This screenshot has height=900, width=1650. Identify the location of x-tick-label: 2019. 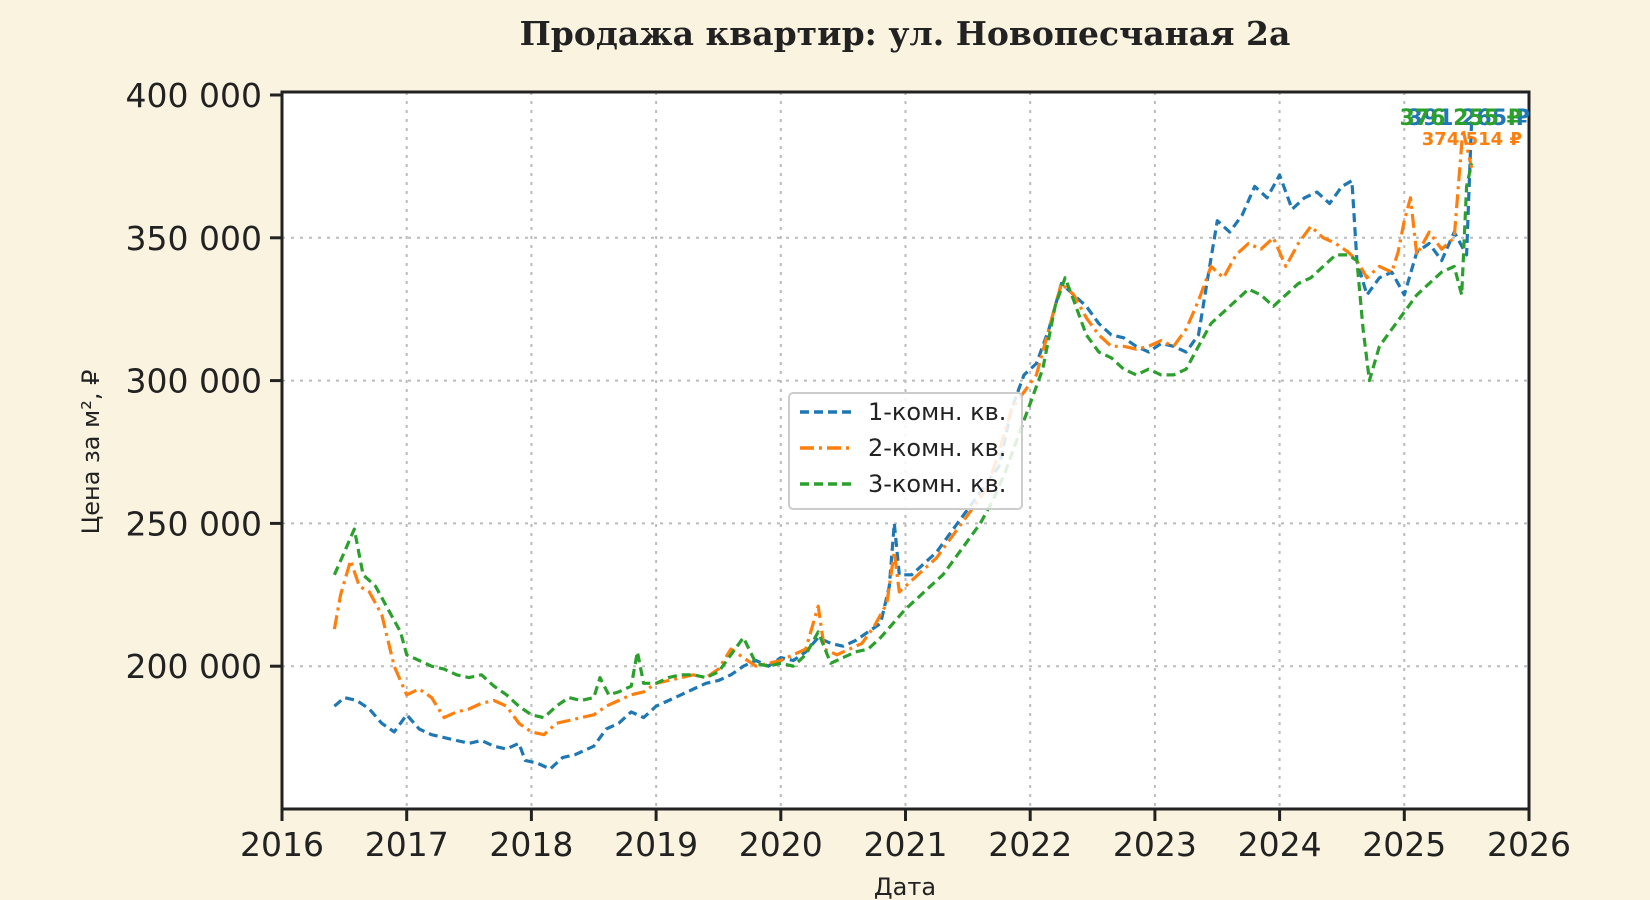
(656, 844).